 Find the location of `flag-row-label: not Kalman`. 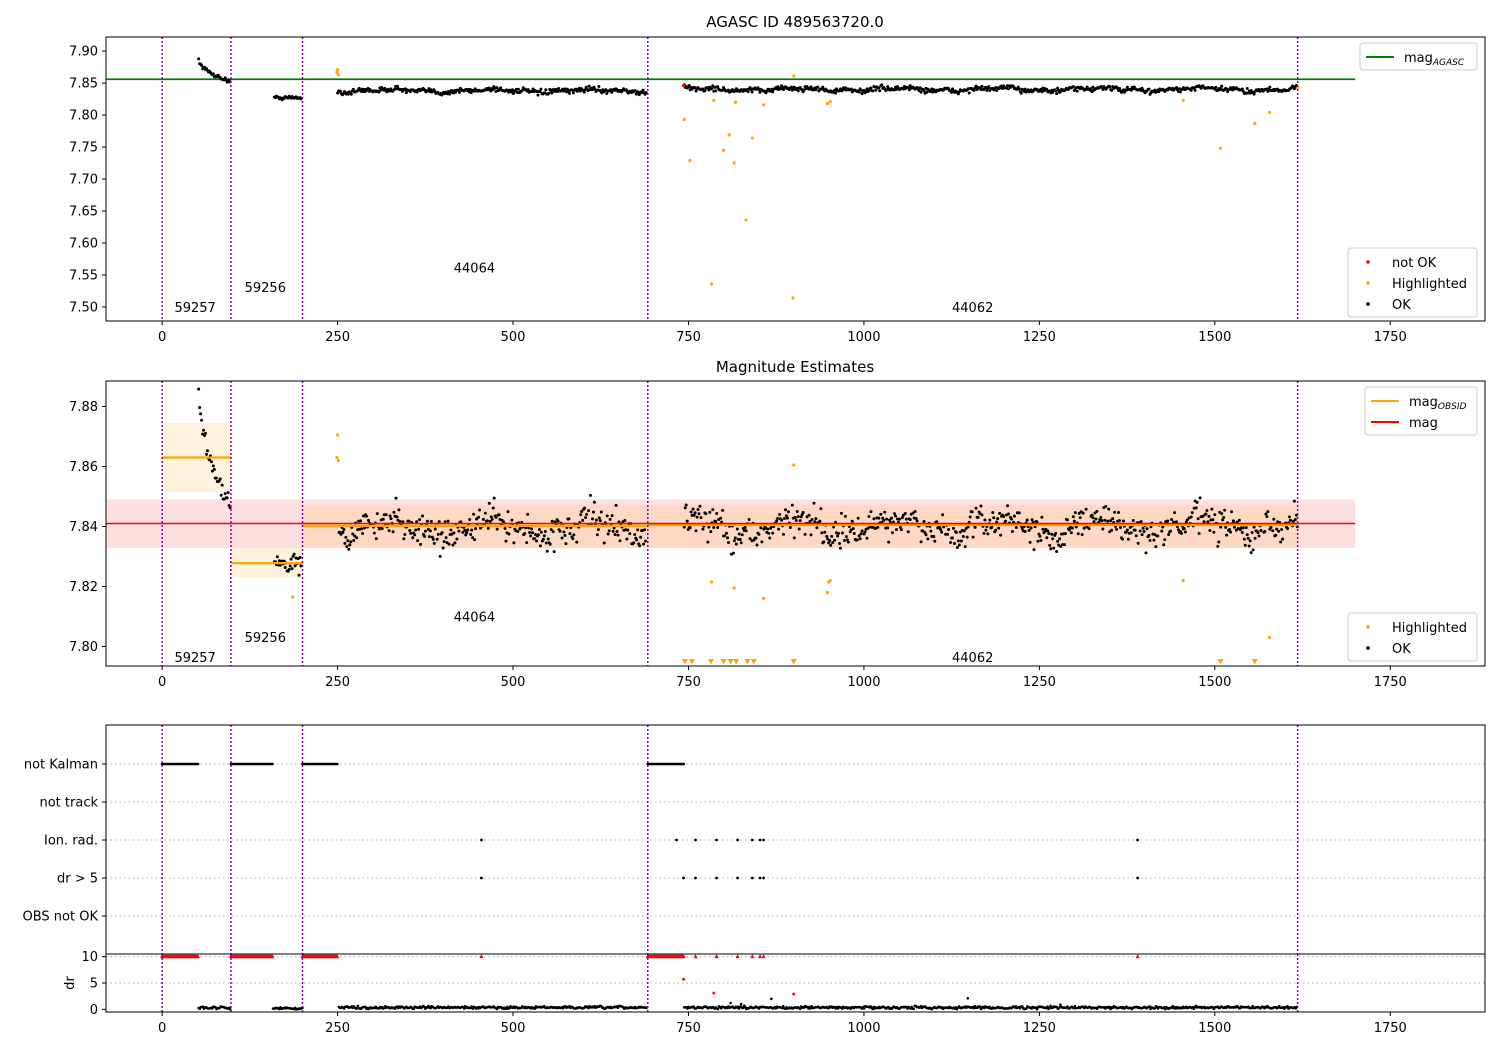

flag-row-label: not Kalman is located at coordinates (61, 765).